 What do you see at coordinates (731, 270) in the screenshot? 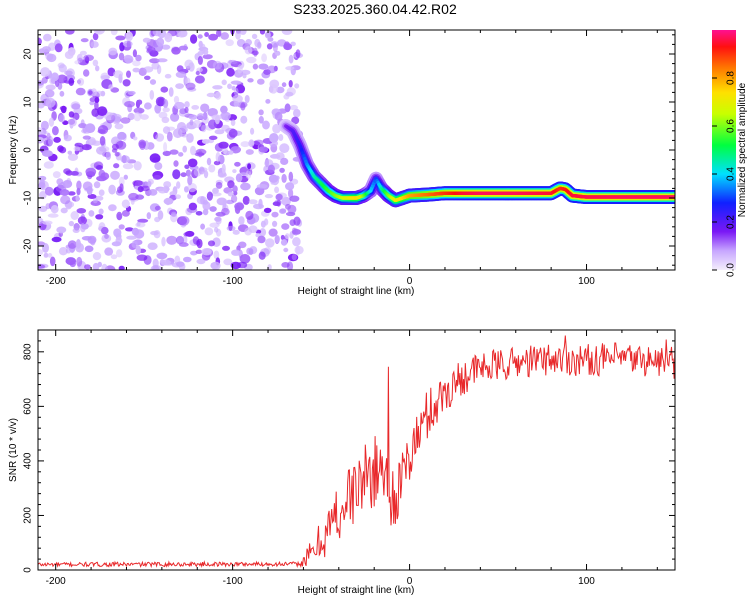
I see `colorbar-tick-label: 0.0` at bounding box center [731, 270].